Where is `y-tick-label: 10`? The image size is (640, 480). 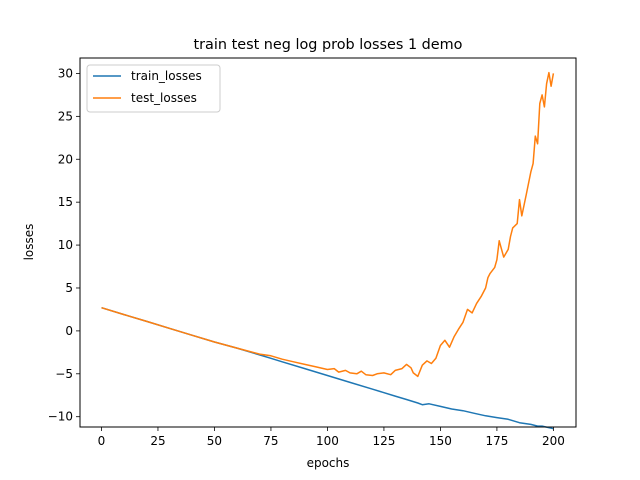
y-tick-label: 10 is located at coordinates (65, 245).